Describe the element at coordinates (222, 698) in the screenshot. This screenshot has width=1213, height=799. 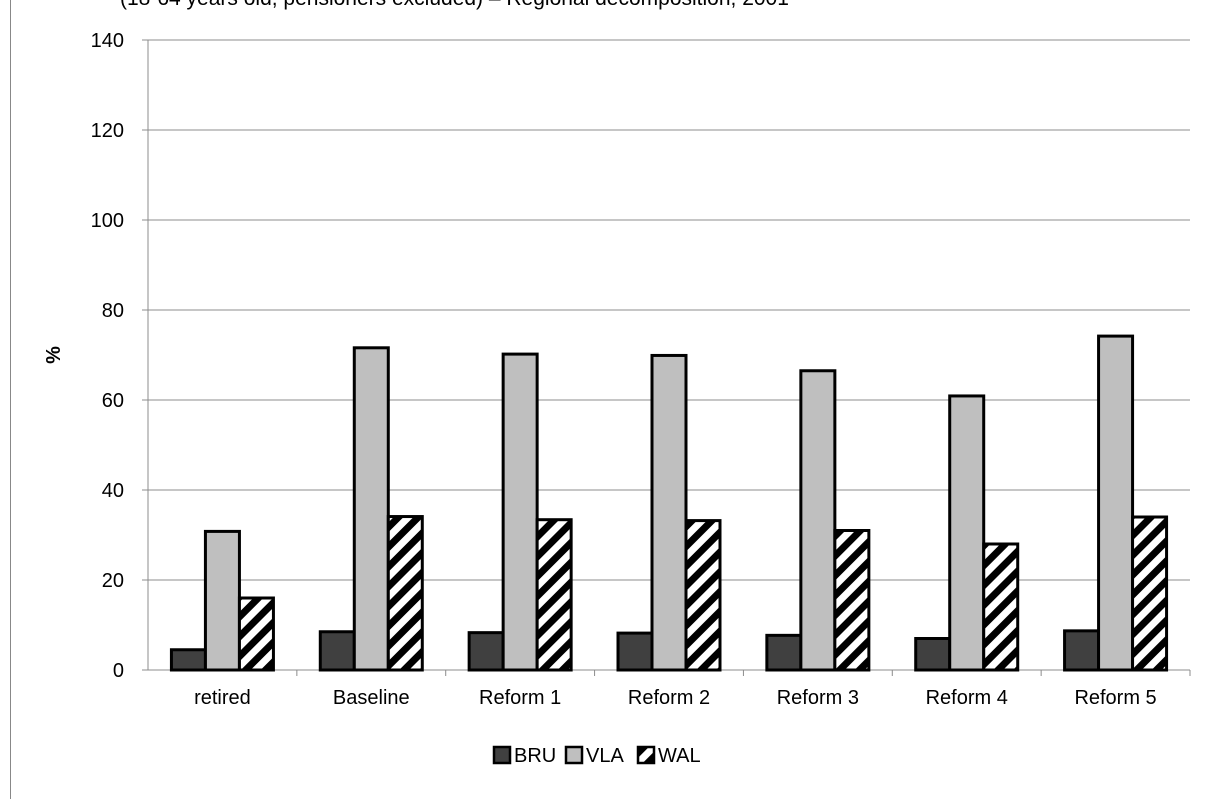
I see `x-tick-label: retired` at that location.